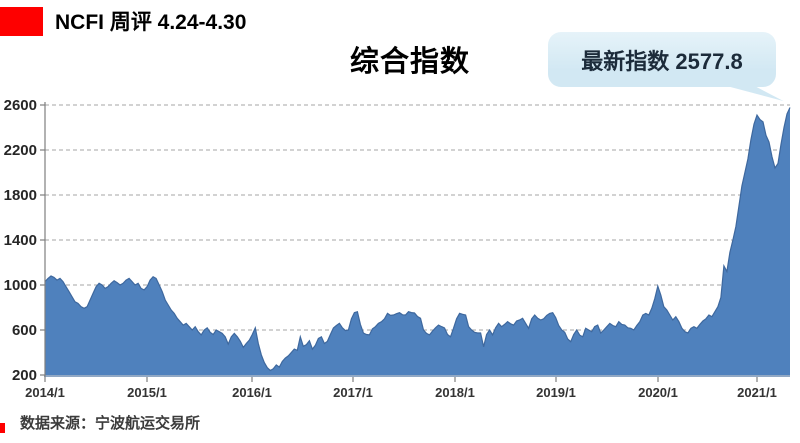  I want to click on x-tick-label-2015/1: 2015/1, so click(147, 392).